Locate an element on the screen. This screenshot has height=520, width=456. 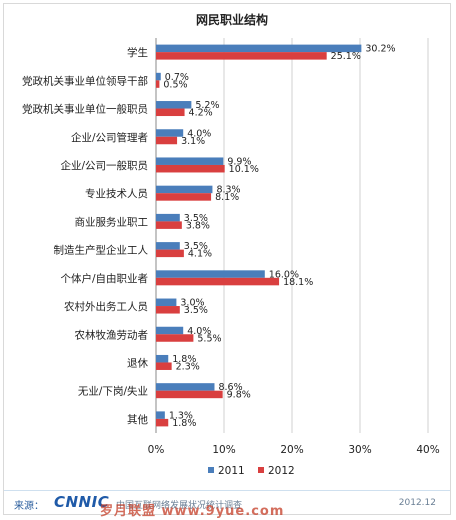
category-label: 无业/下岗/失业 is located at coordinates (113, 391).